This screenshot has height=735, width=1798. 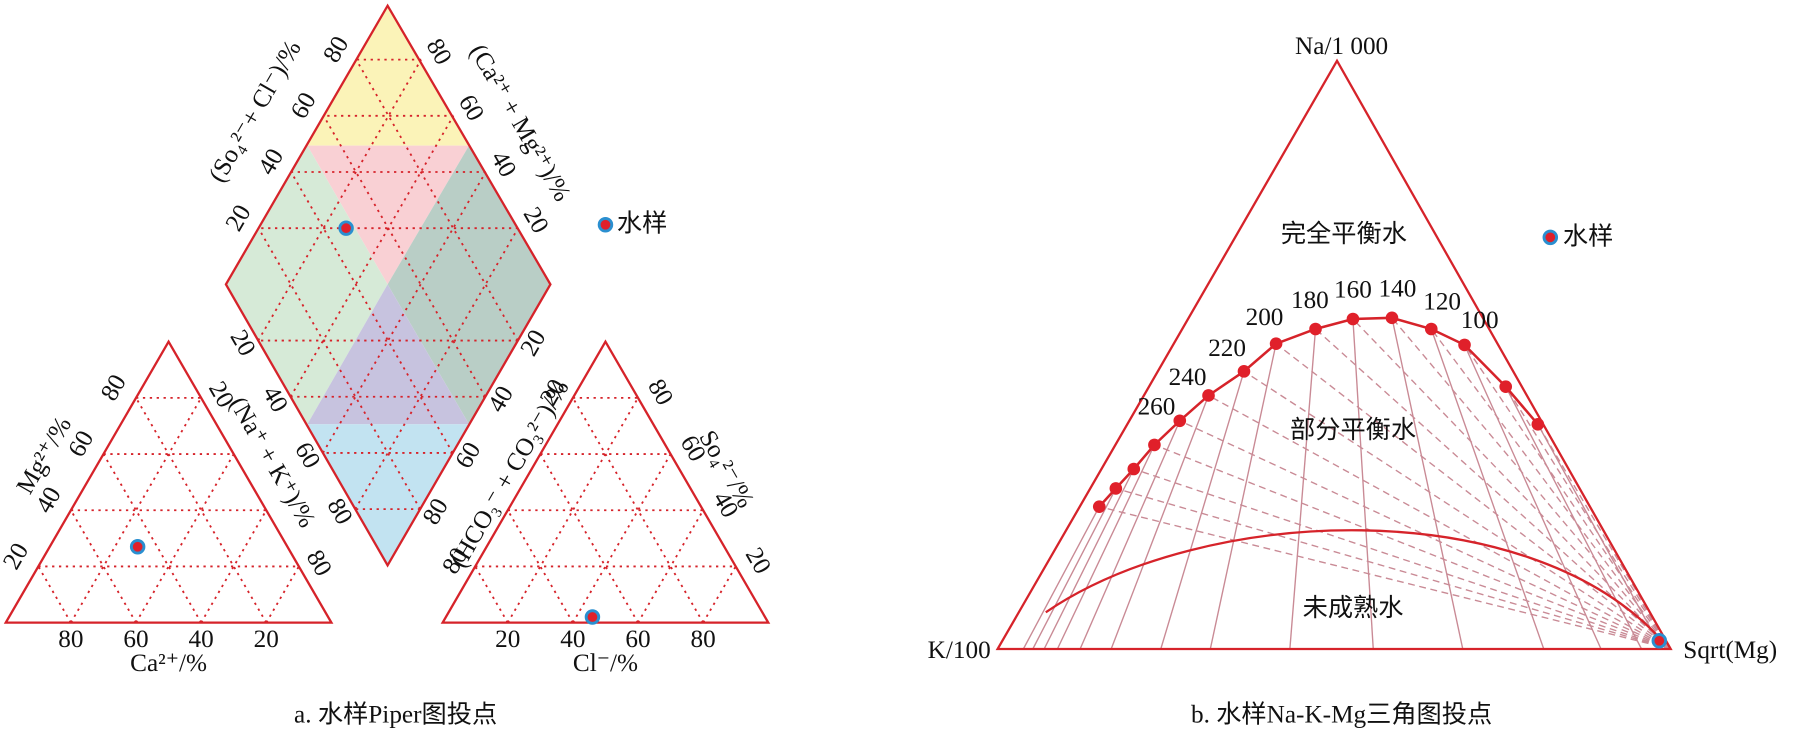 What do you see at coordinates (605, 663) in the screenshot?
I see `axis-title: Cl⁻/%` at bounding box center [605, 663].